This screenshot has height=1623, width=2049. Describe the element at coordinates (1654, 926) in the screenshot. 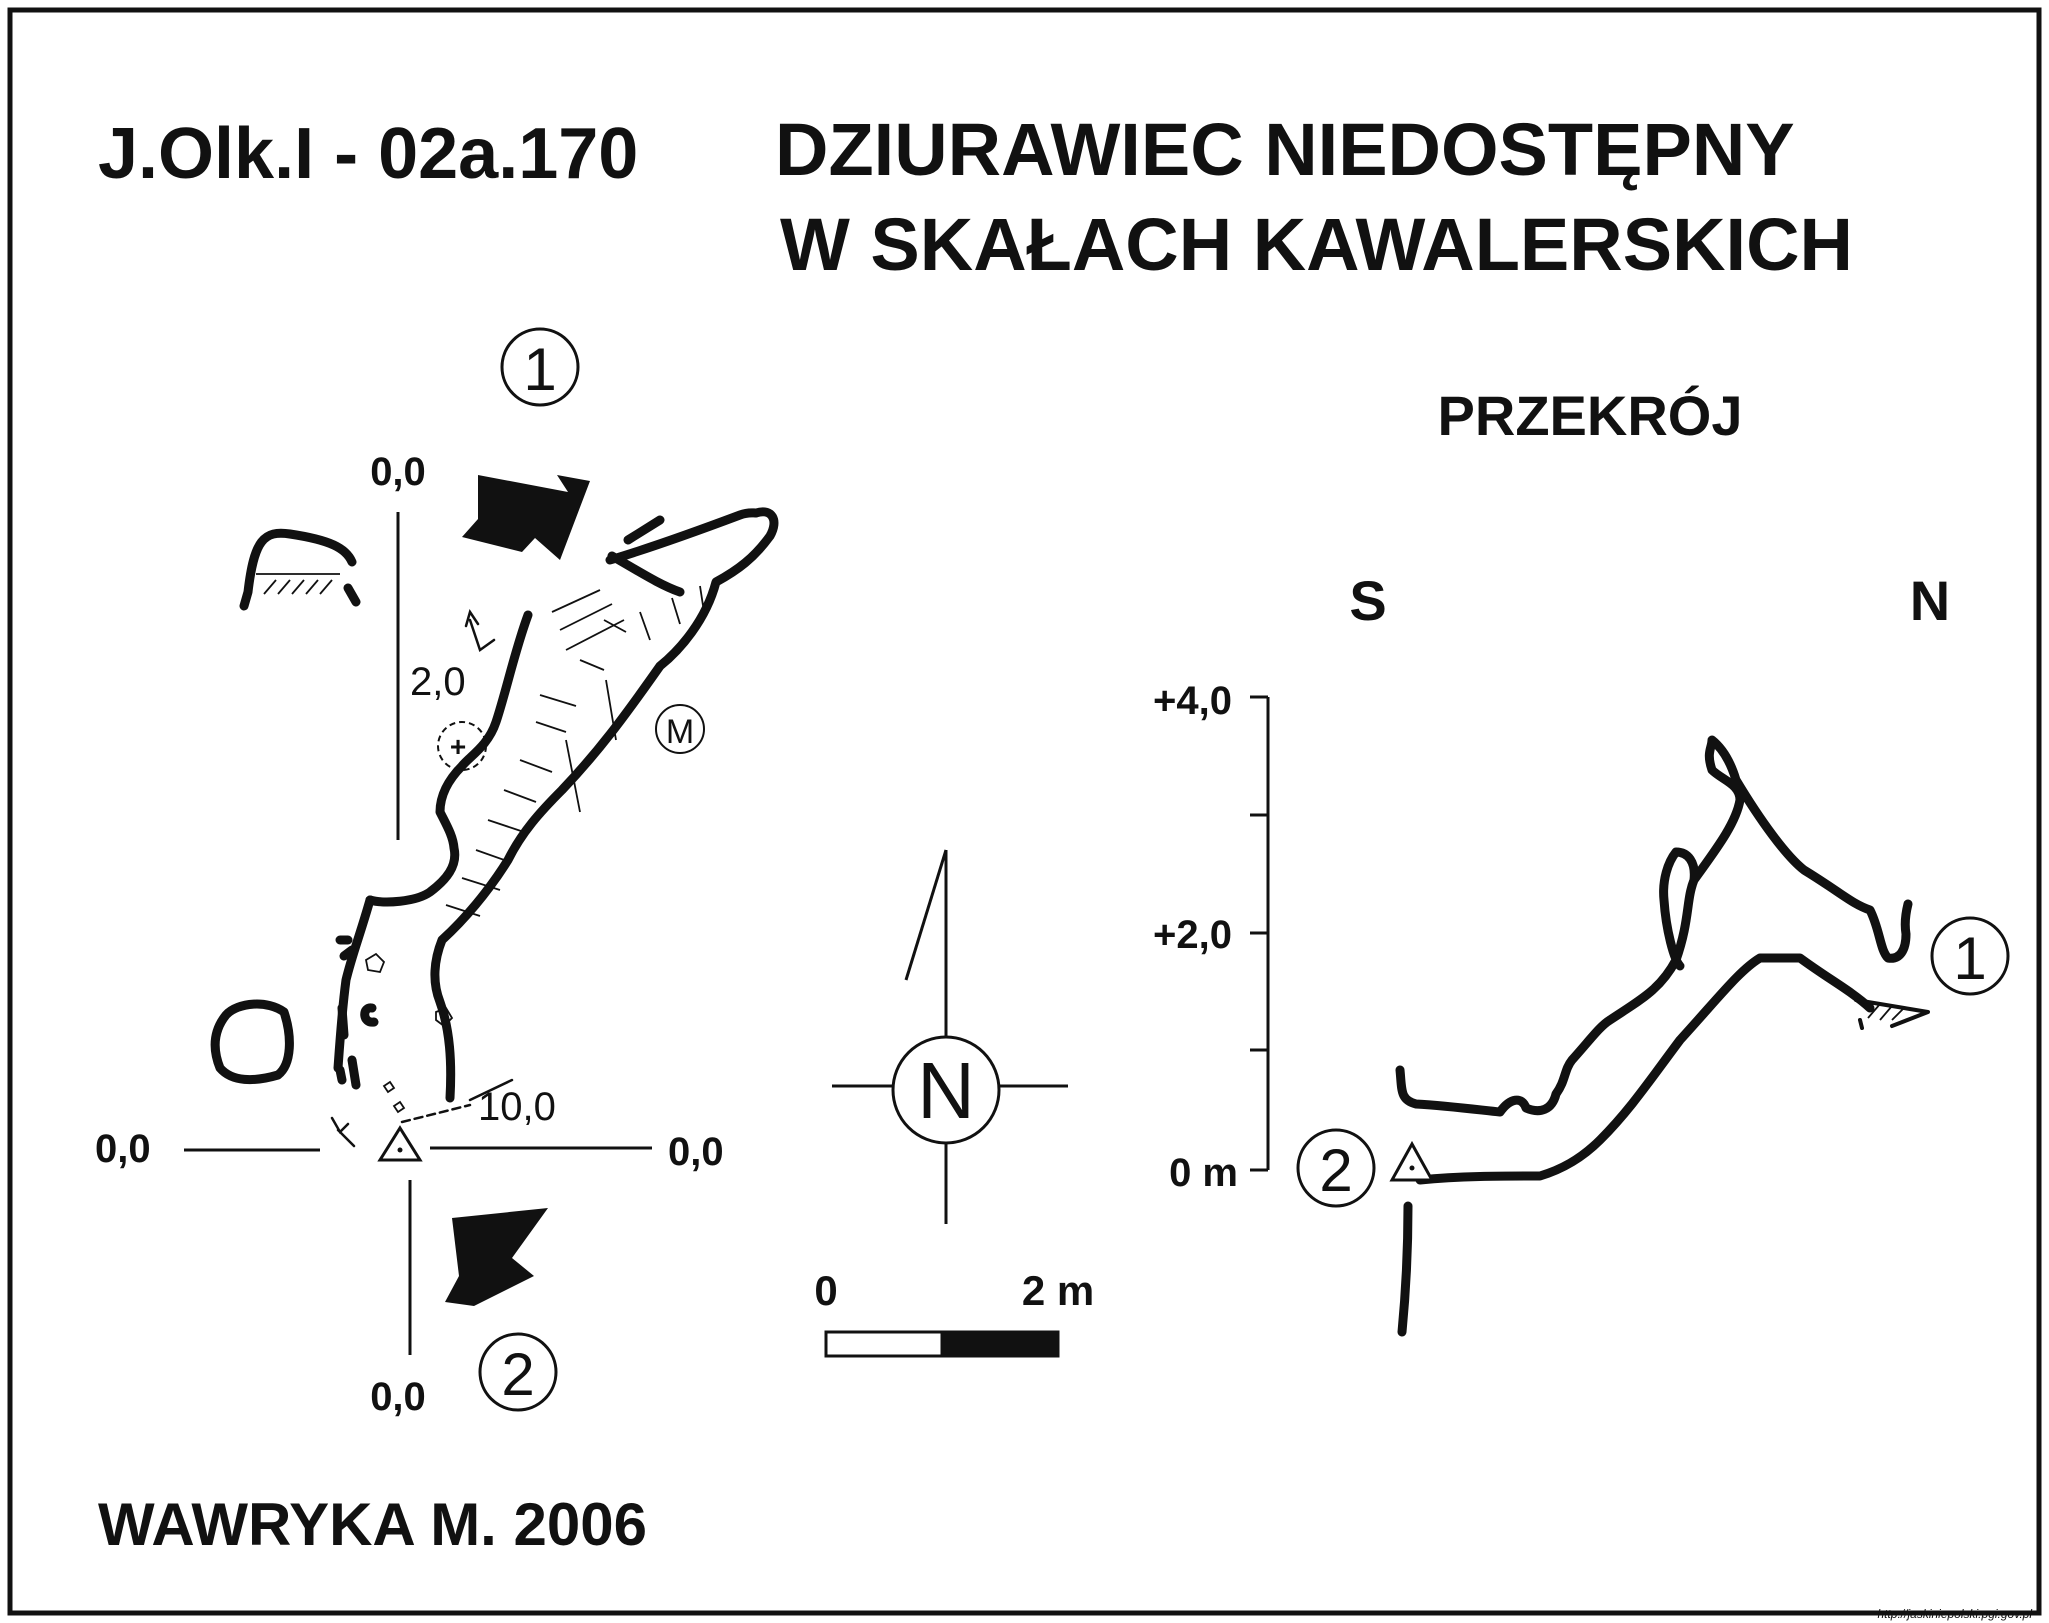

I see `section-cave-ceiling` at that location.